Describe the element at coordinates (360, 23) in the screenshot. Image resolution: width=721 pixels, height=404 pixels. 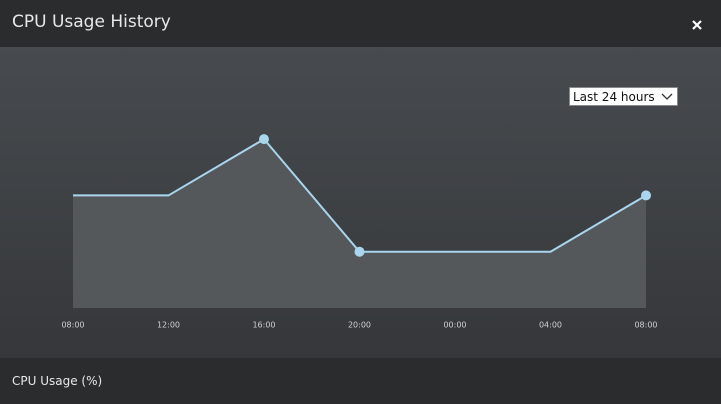
I see `header: CPU Usage History` at that location.